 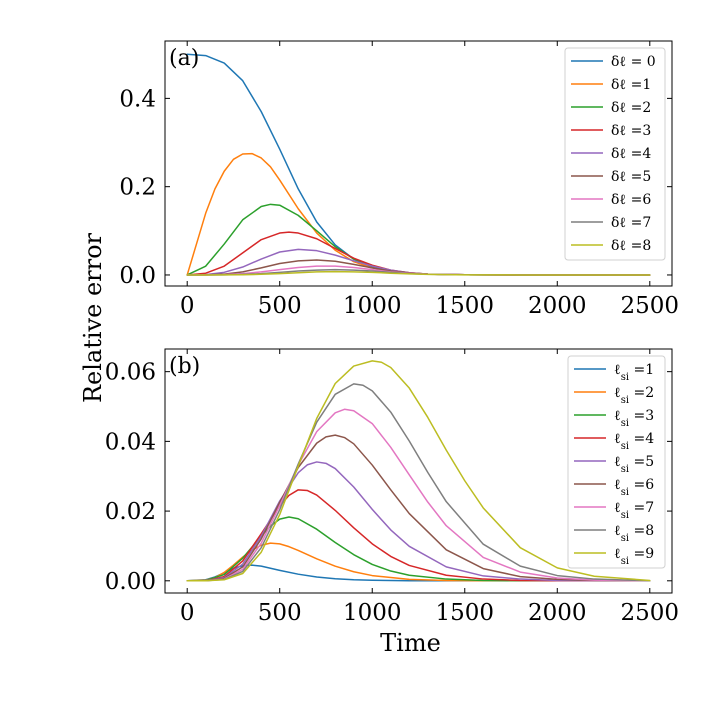 What do you see at coordinates (137, 99) in the screenshot?
I see `y-tick-label-a-2: 0.4` at bounding box center [137, 99].